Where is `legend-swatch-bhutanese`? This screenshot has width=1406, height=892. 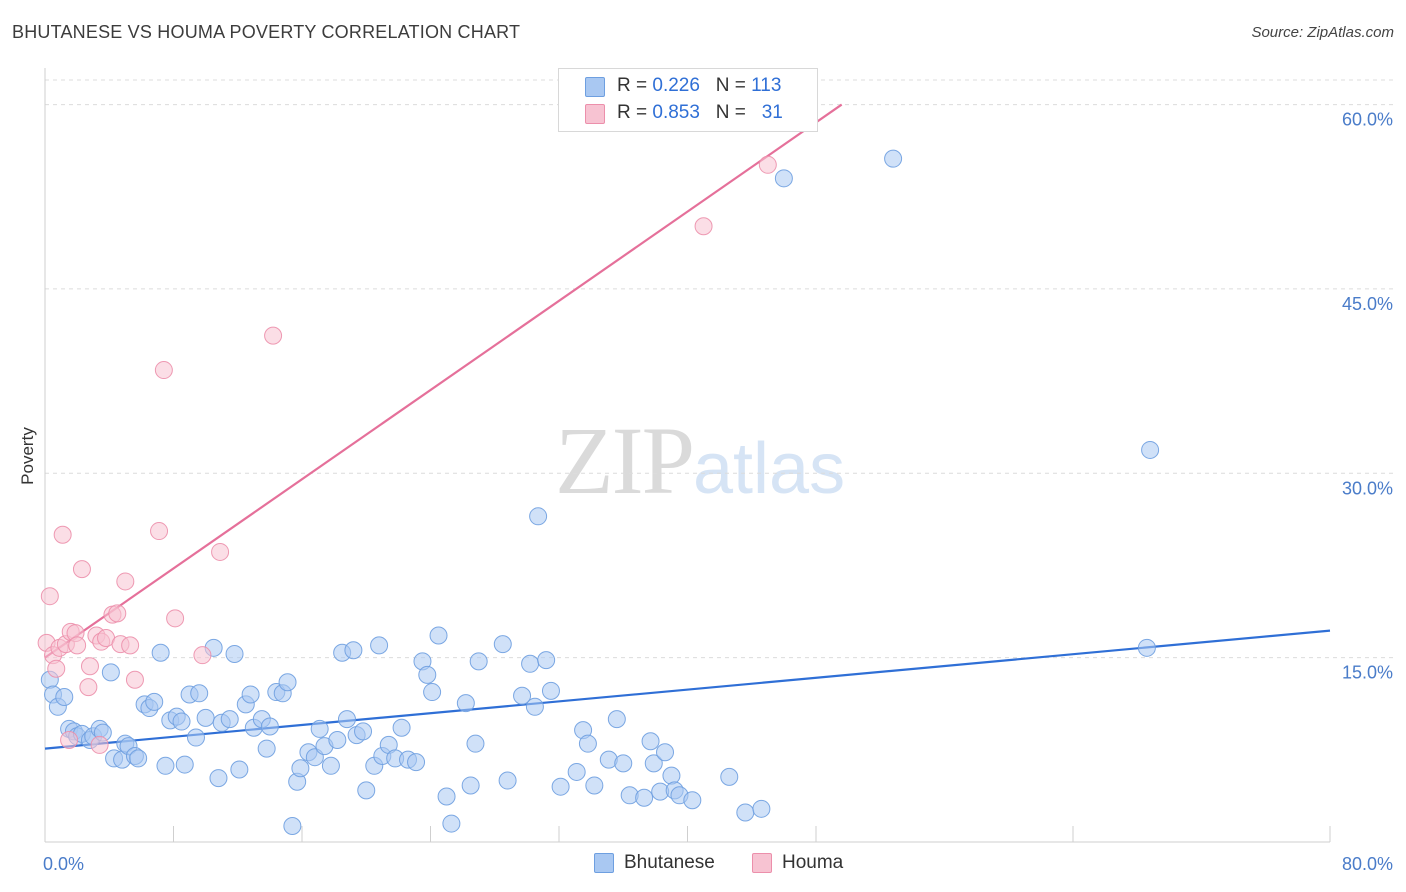
legend-swatch-bhutanese is located at coordinates (595, 87).